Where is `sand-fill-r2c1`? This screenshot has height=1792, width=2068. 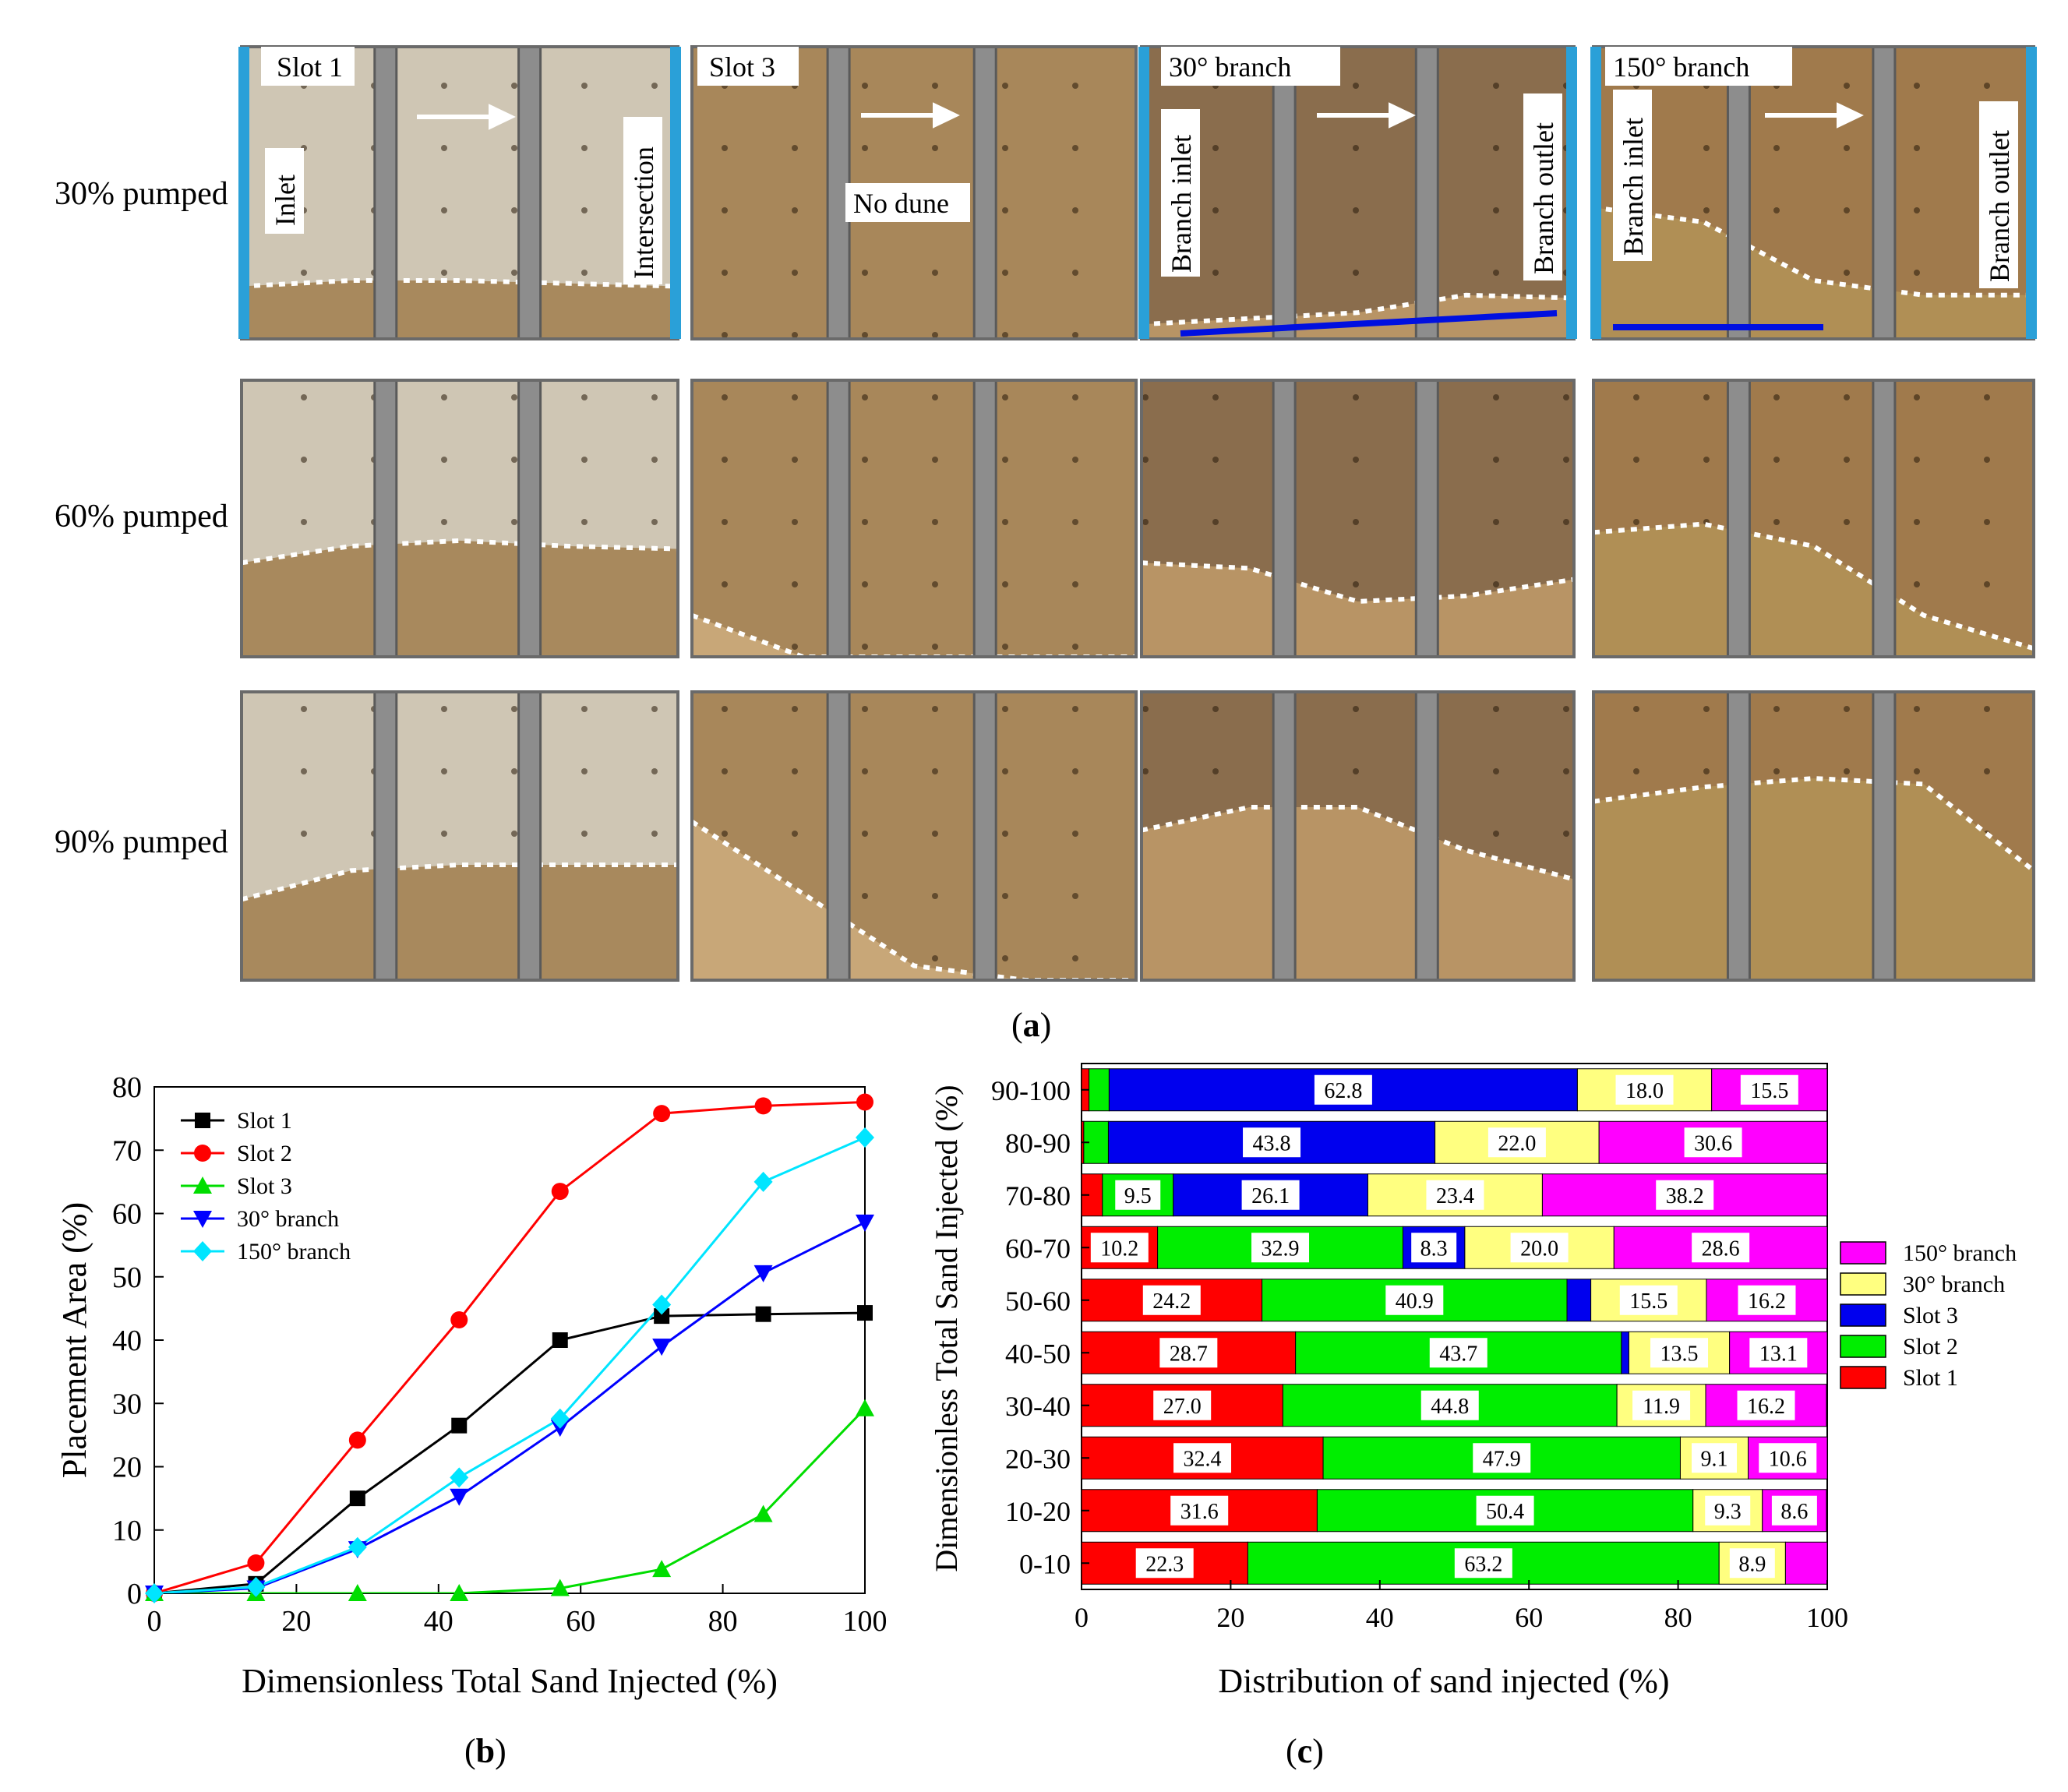 sand-fill-r2c1 is located at coordinates (914, 900).